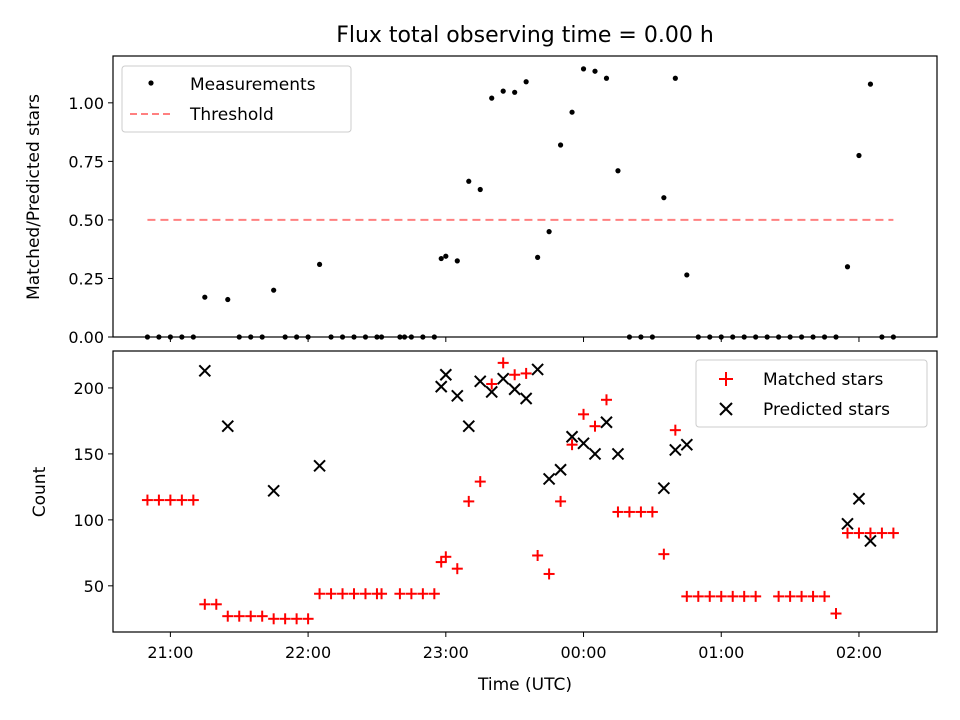 Image resolution: width=960 pixels, height=720 pixels. Describe the element at coordinates (253, 85) in the screenshot. I see `legend-measurements-label: Measurements` at that location.